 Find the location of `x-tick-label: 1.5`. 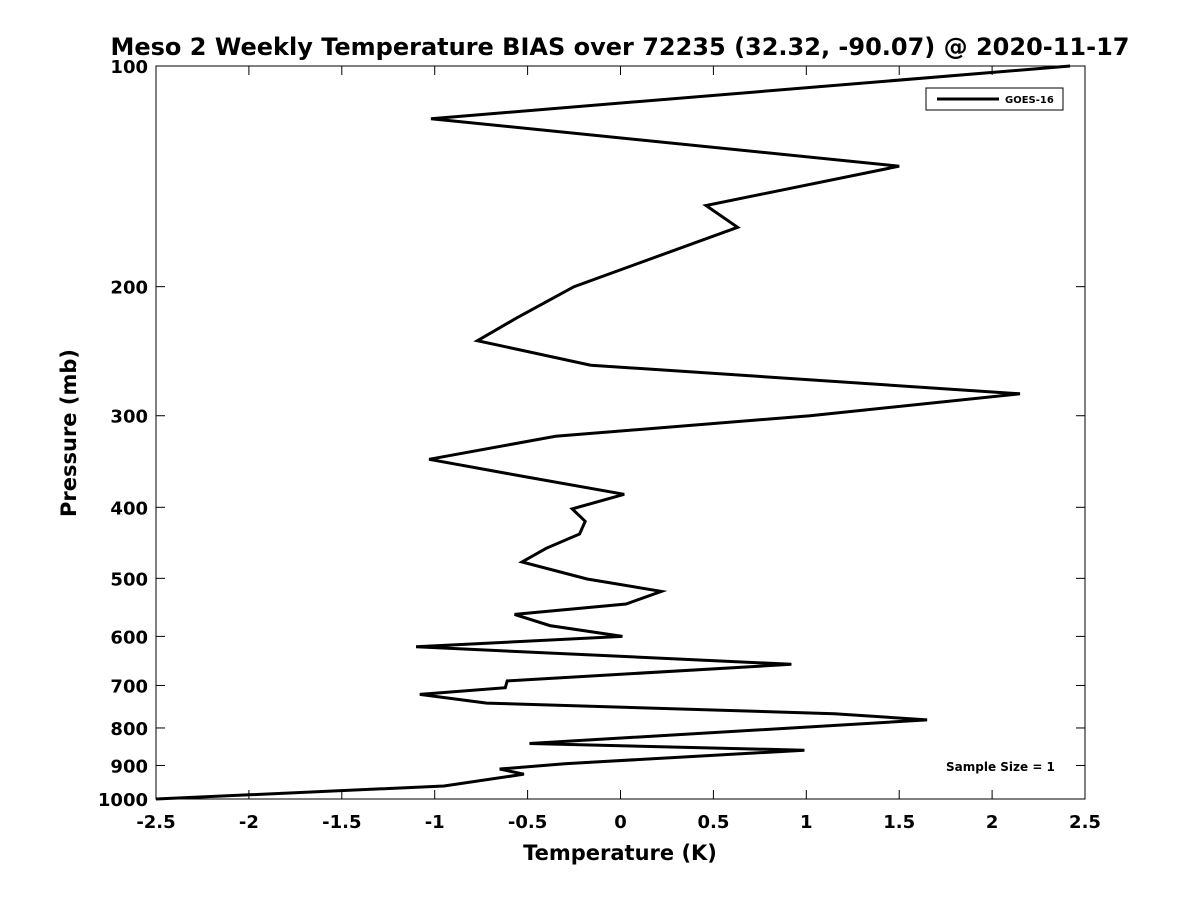

x-tick-label: 1.5 is located at coordinates (899, 822).